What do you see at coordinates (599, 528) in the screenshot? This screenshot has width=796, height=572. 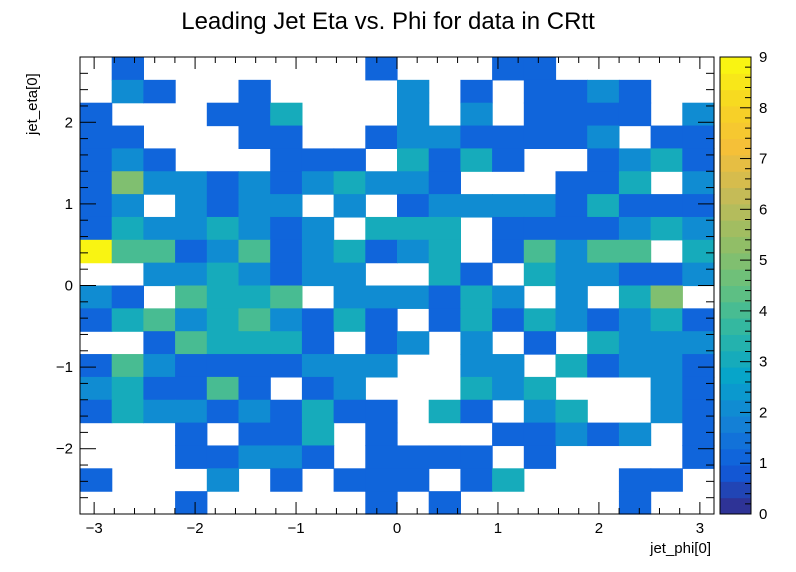 I see `x-tick-label: 2` at bounding box center [599, 528].